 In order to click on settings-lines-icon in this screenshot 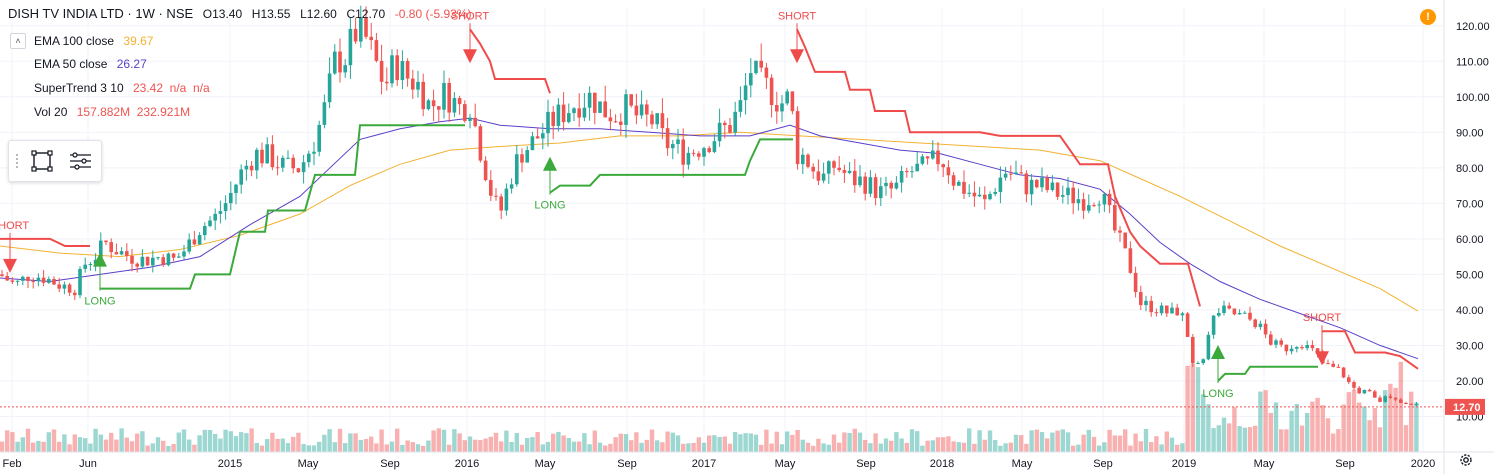, I will do `click(80, 161)`.